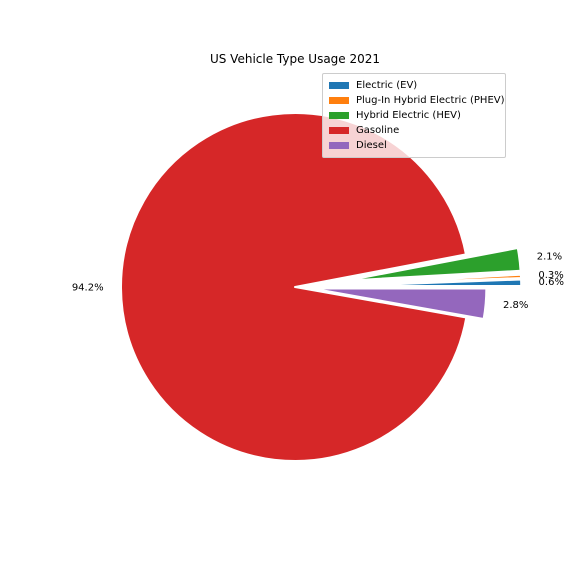 The width and height of the screenshot is (576, 576). I want to click on pie-percent-label-4: 2.8%, so click(515, 305).